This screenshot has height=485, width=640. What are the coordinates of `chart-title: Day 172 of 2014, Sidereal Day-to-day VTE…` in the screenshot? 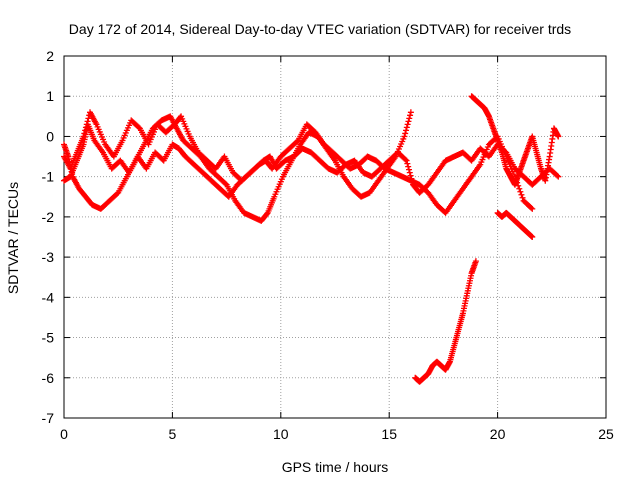 It's located at (320, 29).